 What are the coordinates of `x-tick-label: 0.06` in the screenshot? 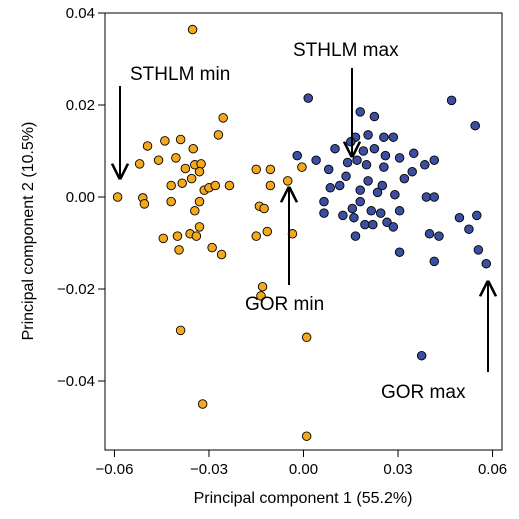 It's located at (492, 469).